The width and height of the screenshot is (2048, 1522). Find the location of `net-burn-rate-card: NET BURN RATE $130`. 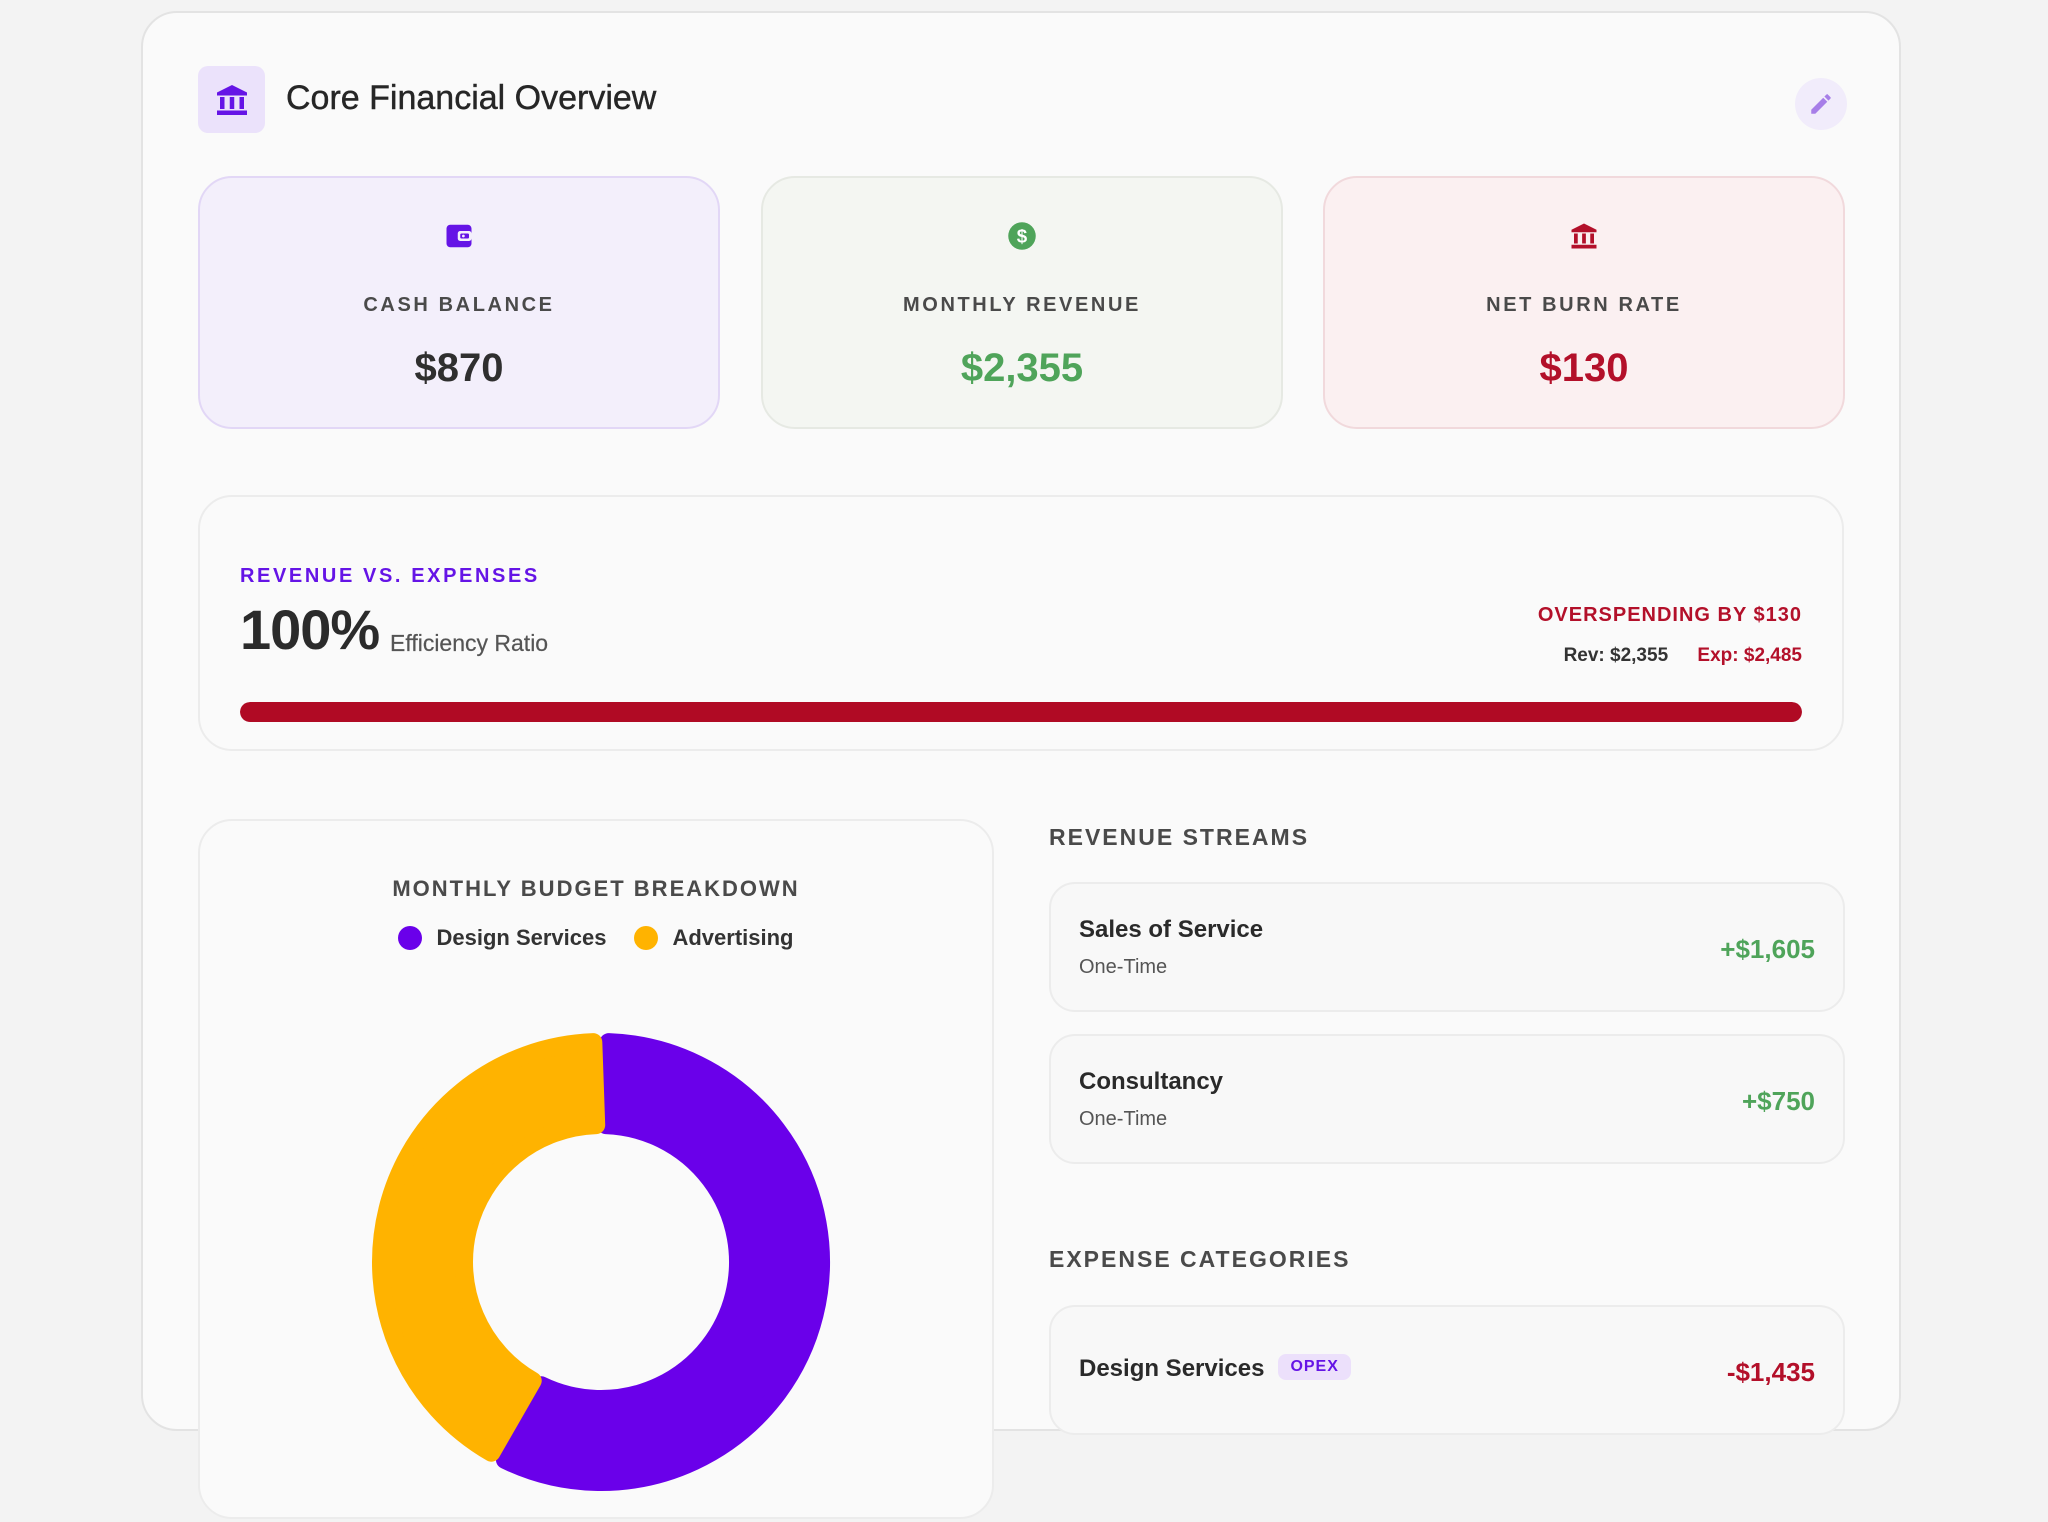

net-burn-rate-card: NET BURN RATE $130 is located at coordinates (1584, 302).